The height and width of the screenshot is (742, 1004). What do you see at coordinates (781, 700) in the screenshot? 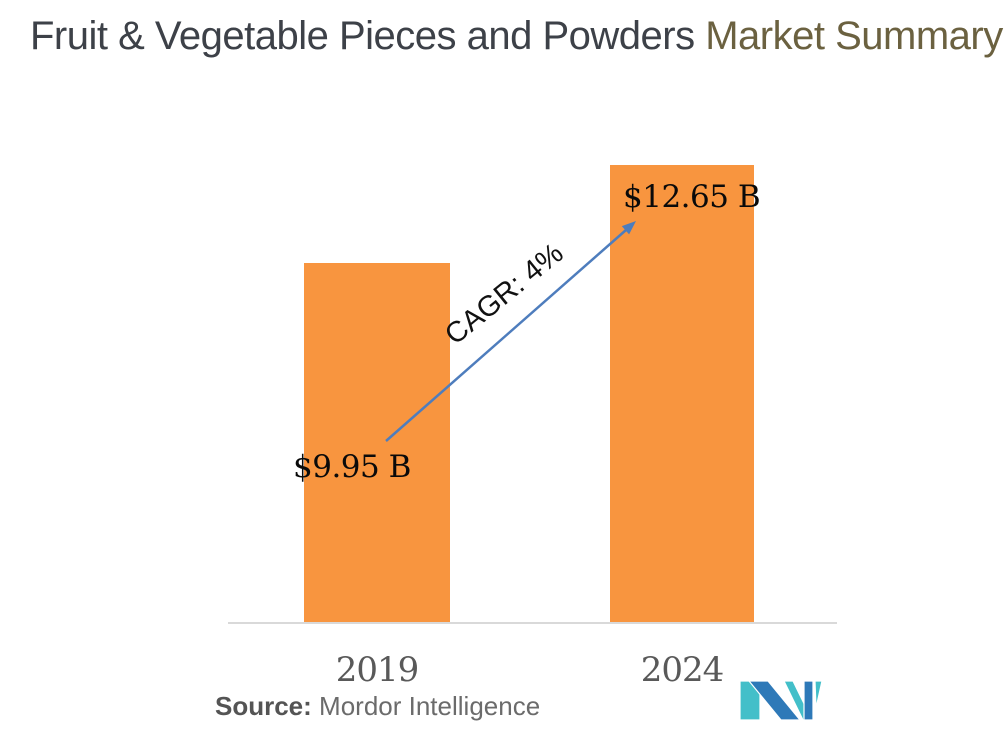
I see `mordor-intelligence-logo` at bounding box center [781, 700].